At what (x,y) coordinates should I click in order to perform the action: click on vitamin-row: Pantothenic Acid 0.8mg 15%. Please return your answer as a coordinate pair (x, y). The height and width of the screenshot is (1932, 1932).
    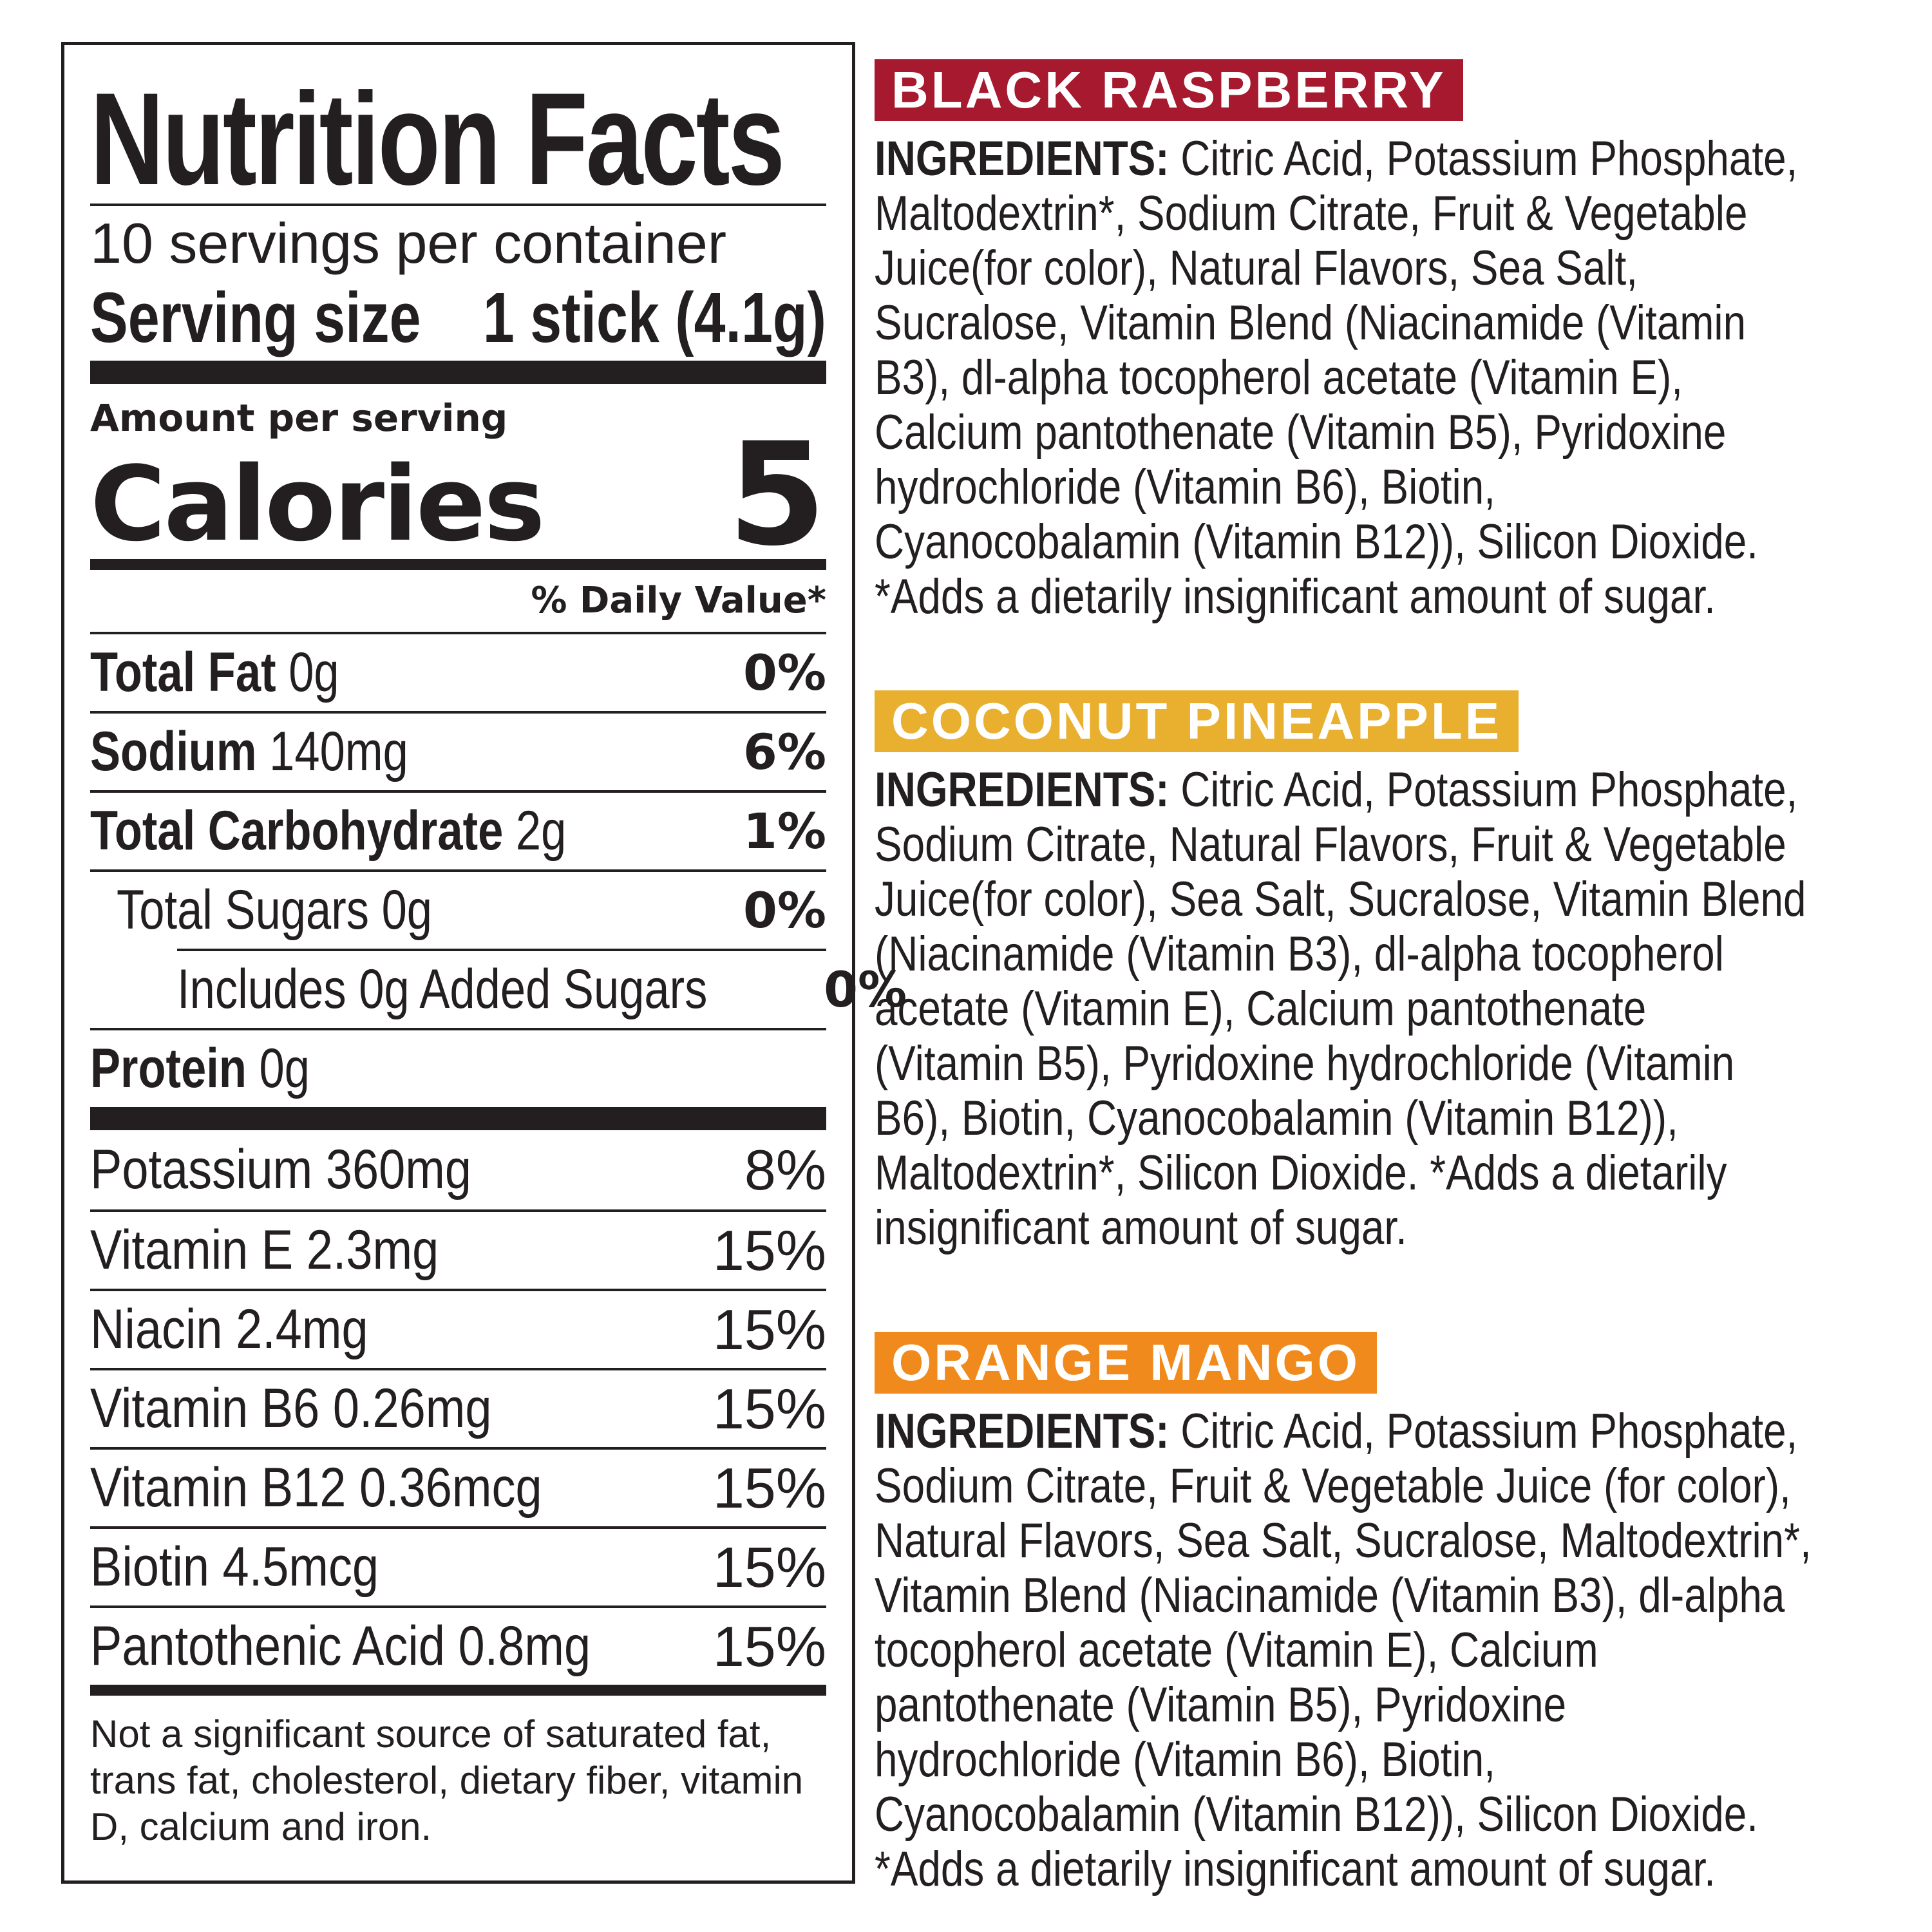
    Looking at the image, I should click on (458, 1645).